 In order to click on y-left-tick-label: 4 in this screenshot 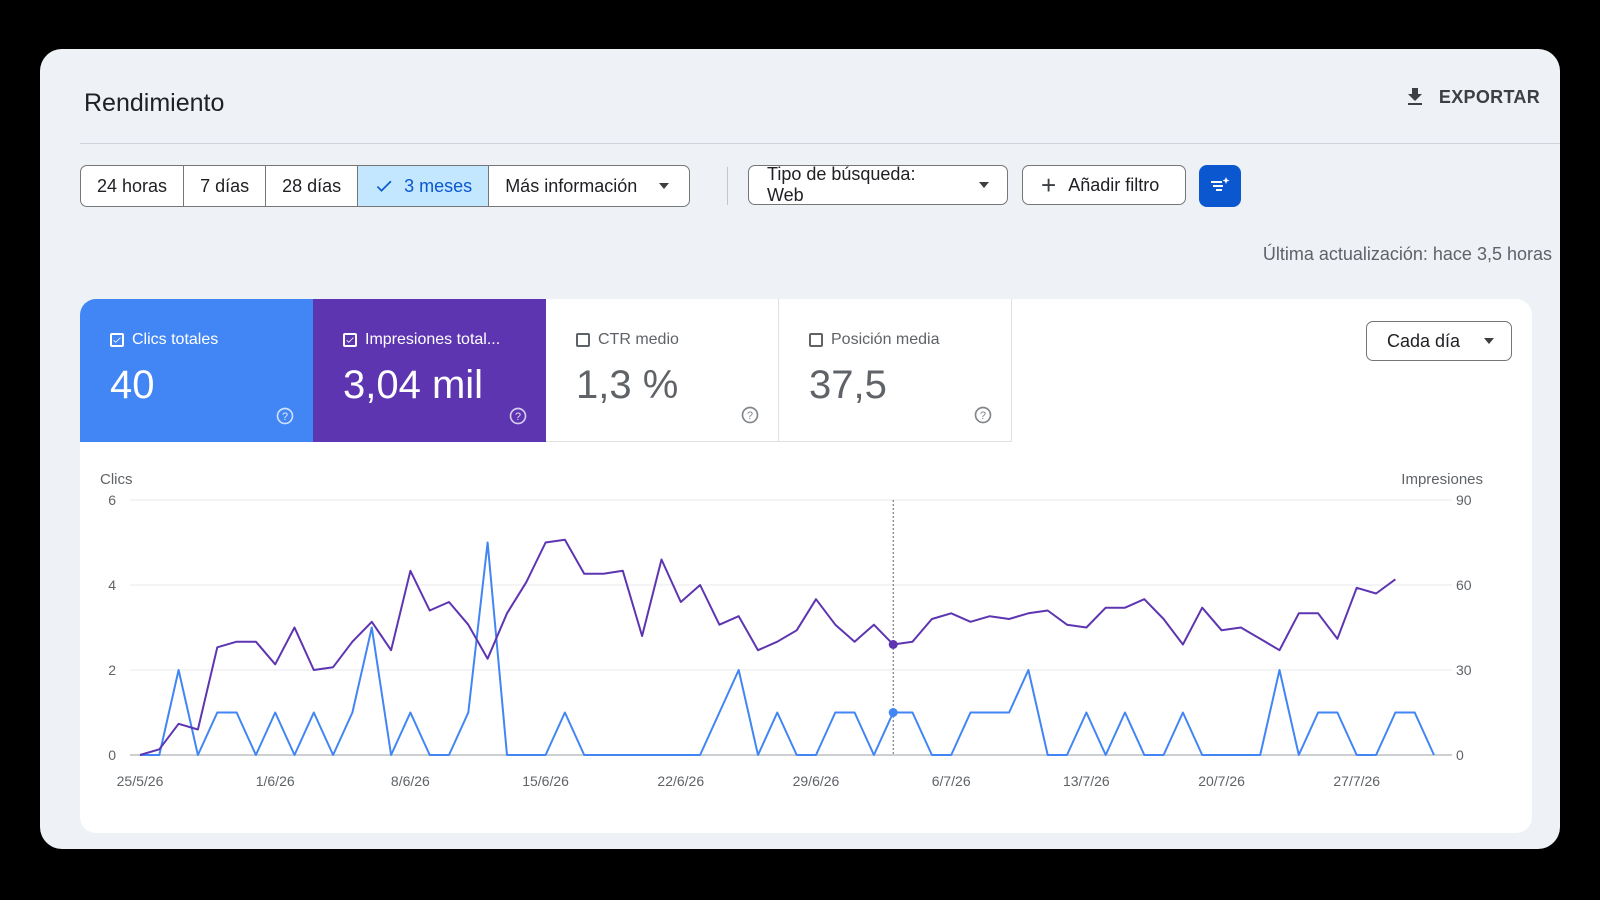, I will do `click(112, 585)`.